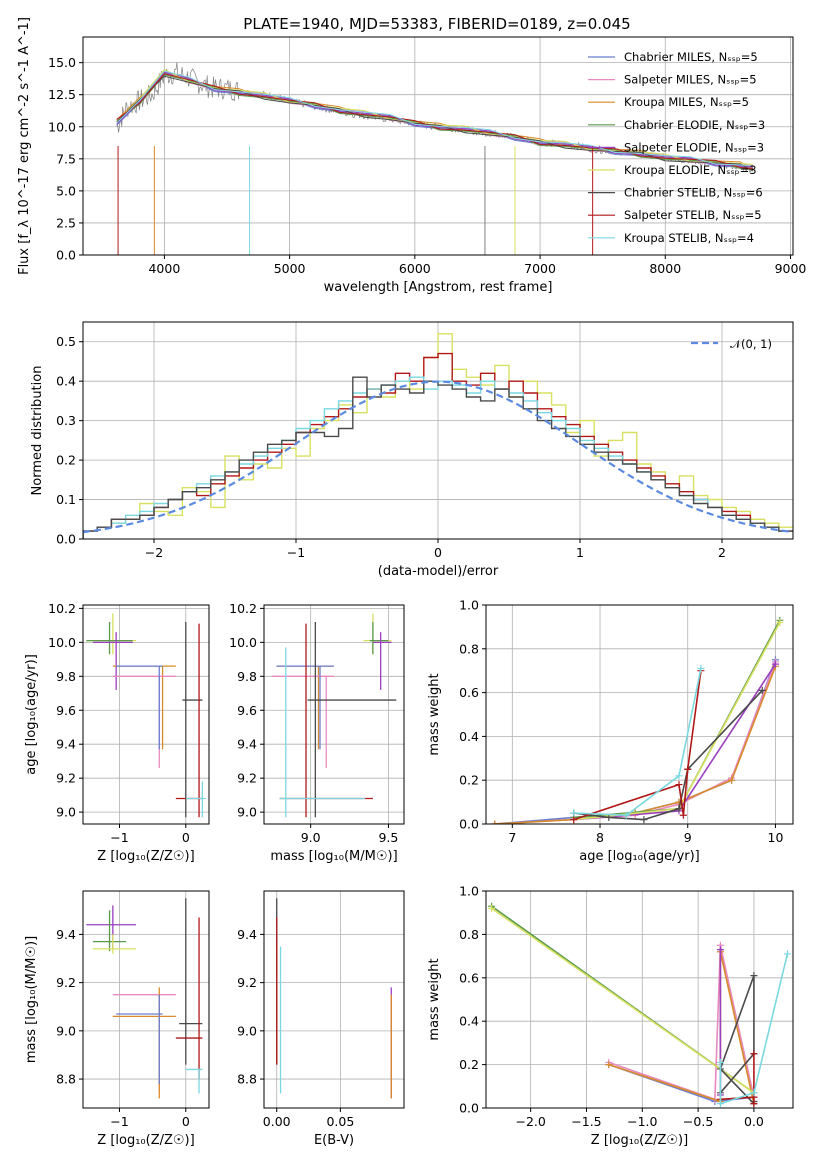 The width and height of the screenshot is (819, 1170). I want to click on x-tick-label: −0.5, so click(698, 1121).